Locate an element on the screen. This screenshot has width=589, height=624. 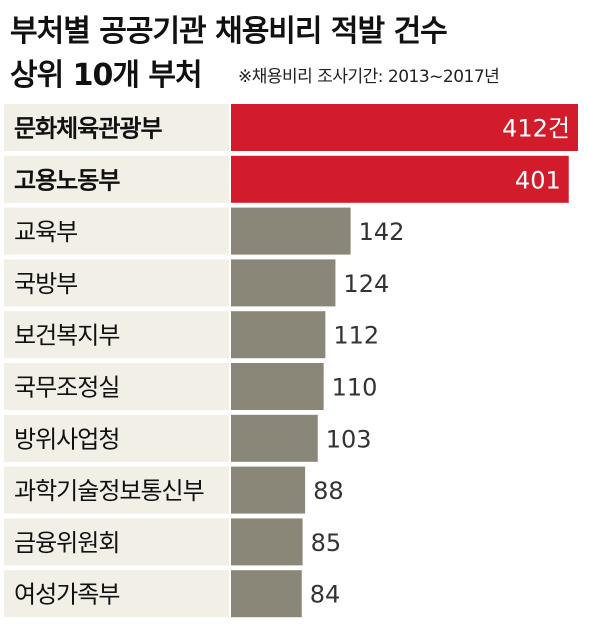
value-label: 401 is located at coordinates (538, 180).